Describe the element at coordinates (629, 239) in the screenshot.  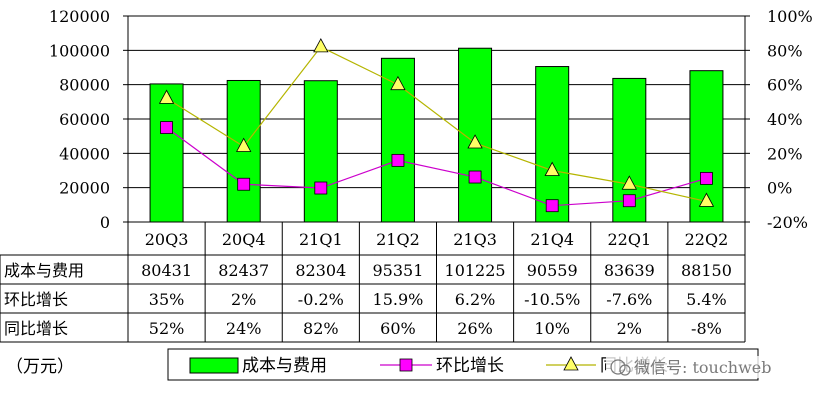
I see `x-tick-label: 22Q1` at that location.